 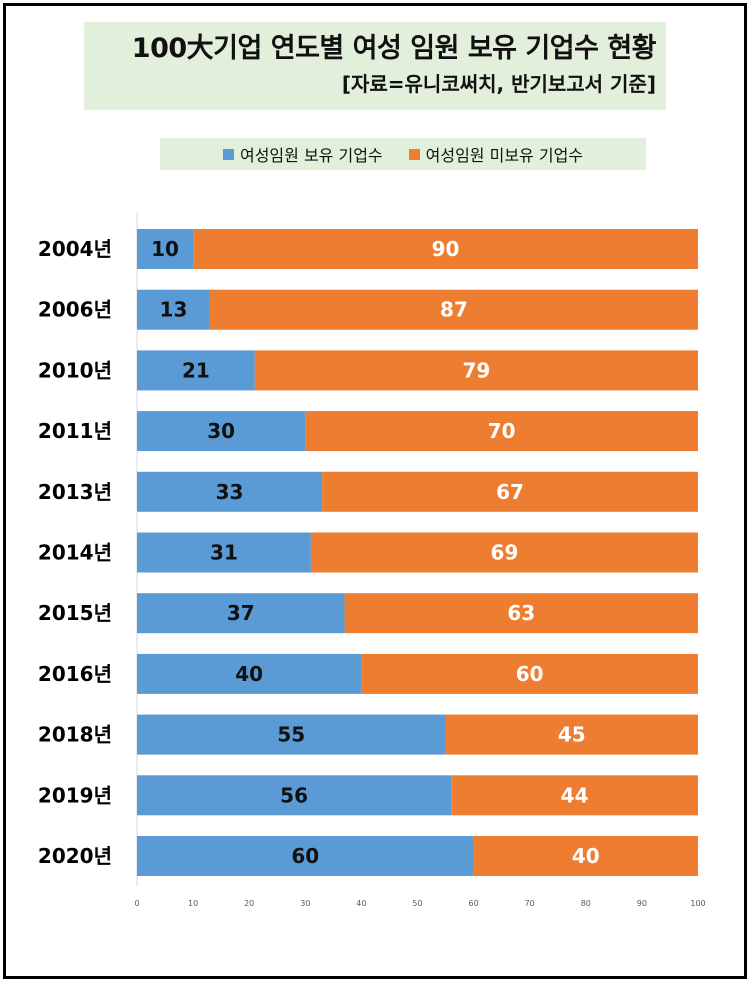 I want to click on data-label-series2: 63, so click(x=521, y=613).